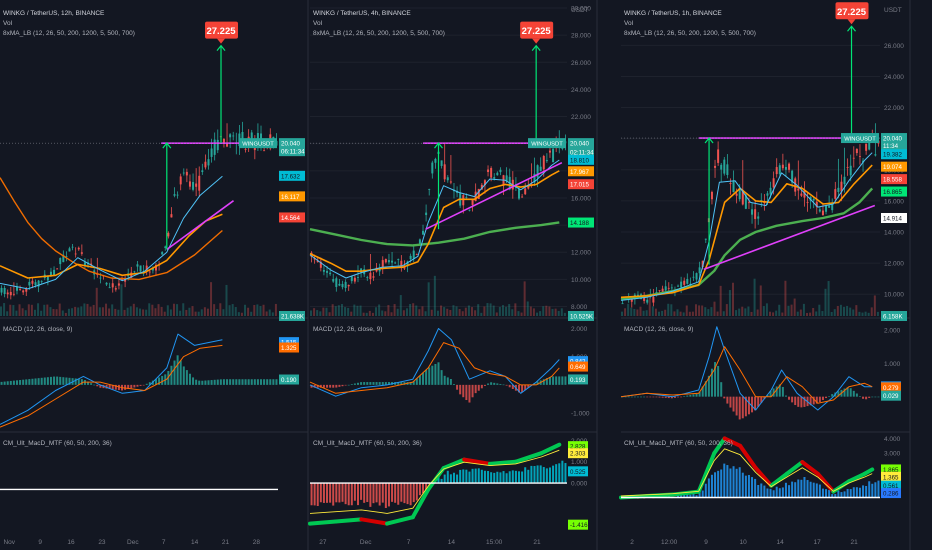 The height and width of the screenshot is (550, 932). Describe the element at coordinates (547, 145) in the screenshot. I see `symbol-badge-text: WINGUSDT` at that location.